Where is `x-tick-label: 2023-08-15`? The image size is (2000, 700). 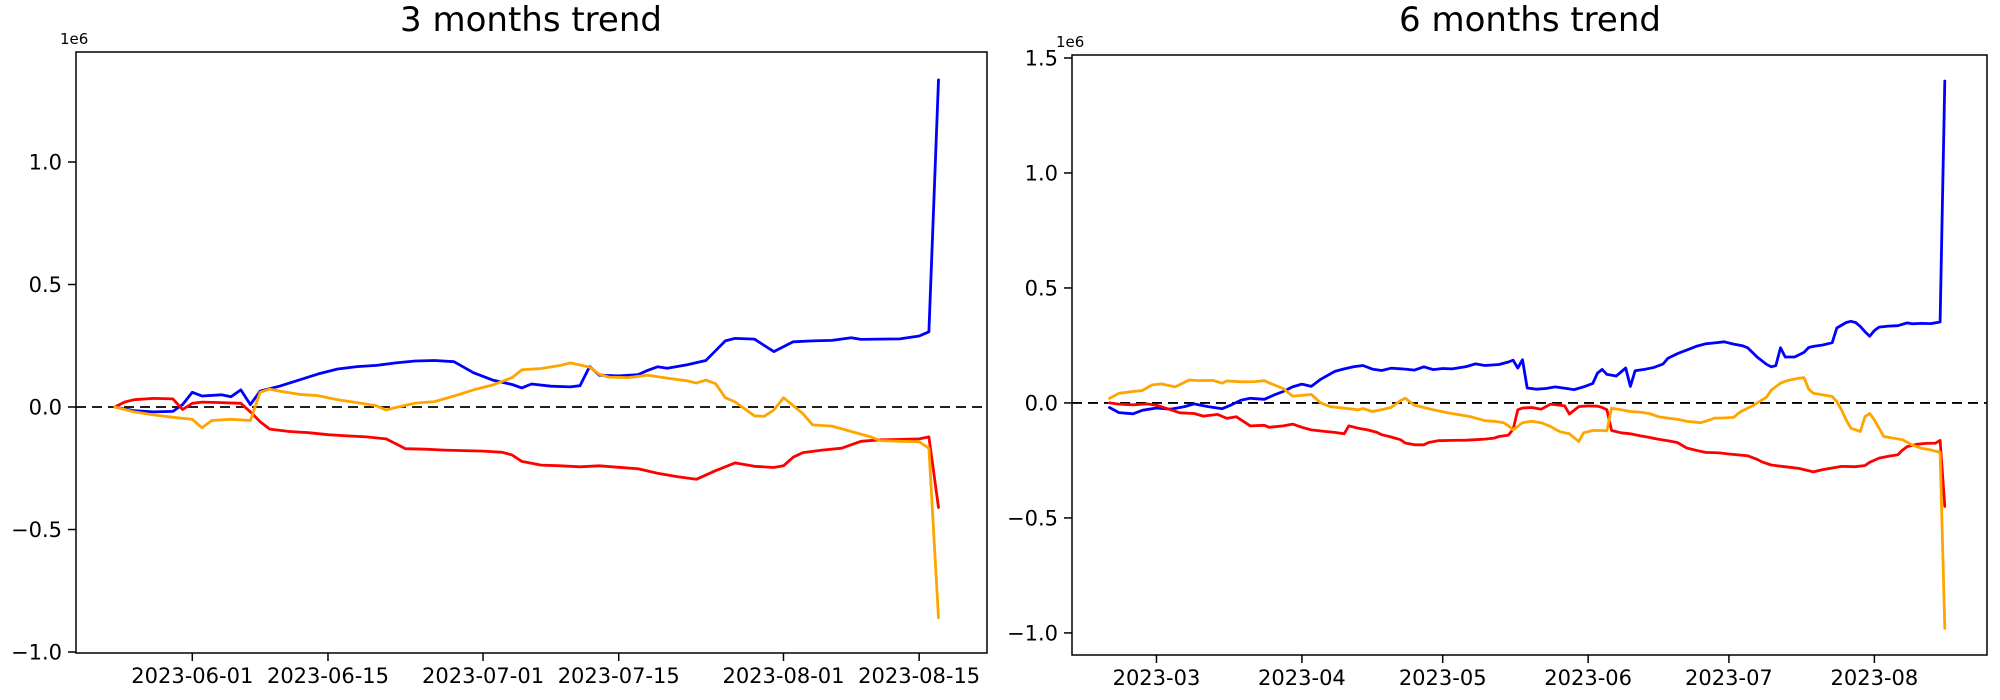
x-tick-label: 2023-08-15 is located at coordinates (919, 676).